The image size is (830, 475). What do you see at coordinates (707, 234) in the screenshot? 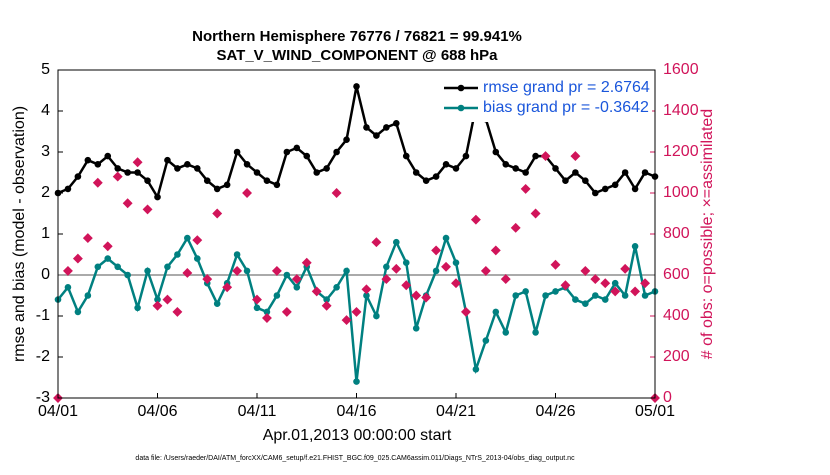
I see `y2-axis-label: # of obs: o=possible; ×=assimilated` at bounding box center [707, 234].